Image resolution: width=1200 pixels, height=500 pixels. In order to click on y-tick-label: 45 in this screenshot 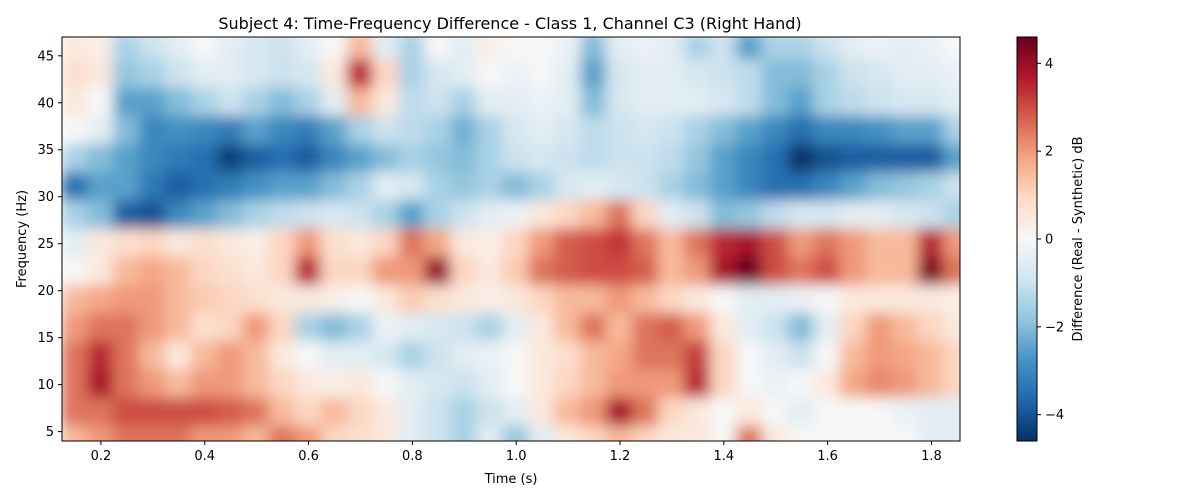, I will do `click(45, 56)`.